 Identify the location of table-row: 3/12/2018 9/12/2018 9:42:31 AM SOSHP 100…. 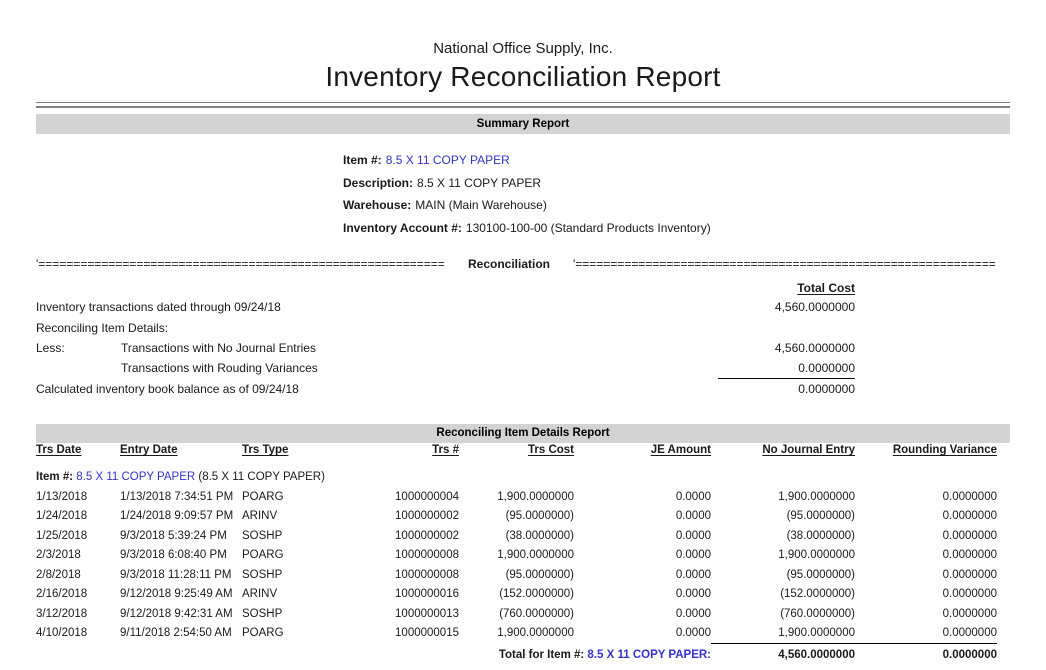
(516, 614).